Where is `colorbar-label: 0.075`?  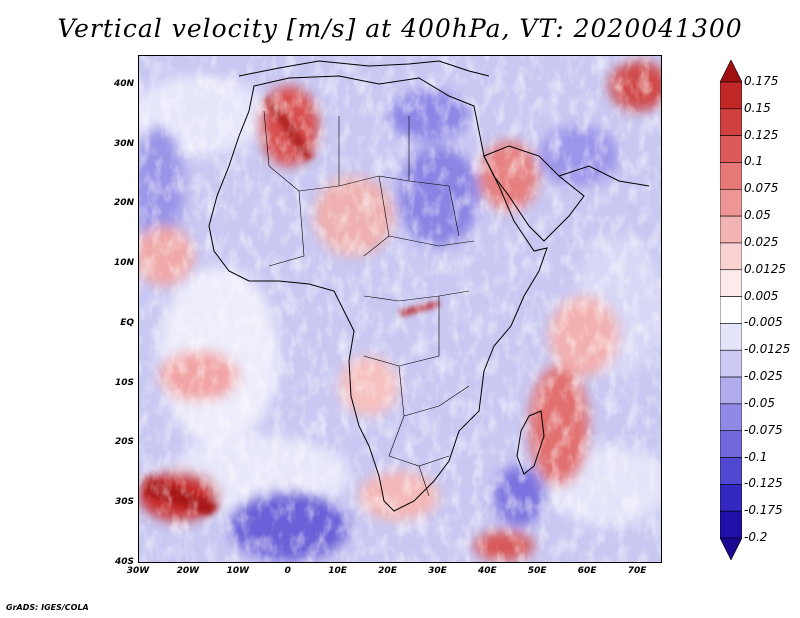
colorbar-label: 0.075 is located at coordinates (761, 188).